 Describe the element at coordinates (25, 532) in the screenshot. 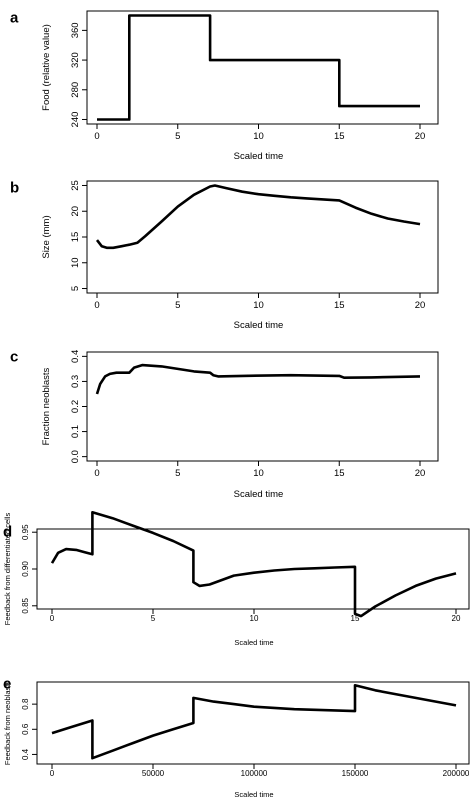

I see `y-tick-label: 0.95` at that location.